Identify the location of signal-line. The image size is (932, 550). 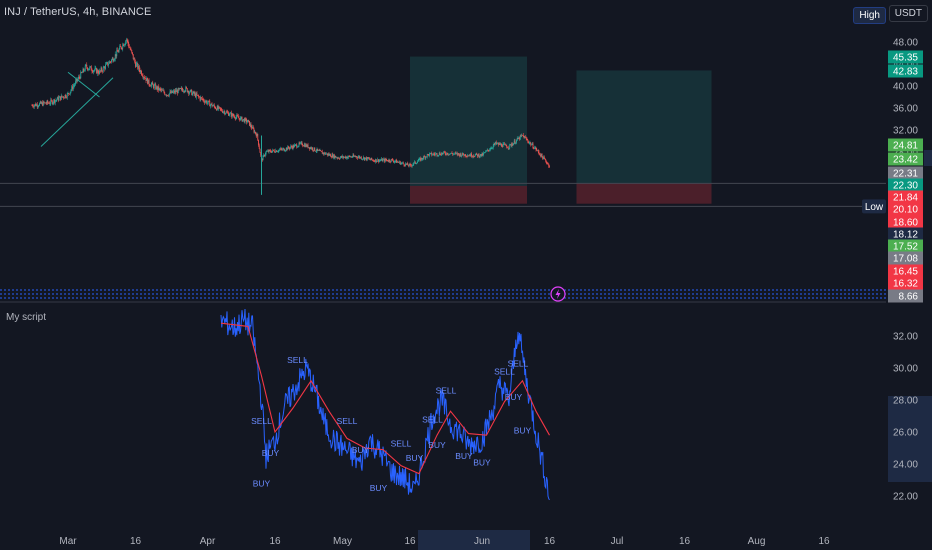
(385, 398).